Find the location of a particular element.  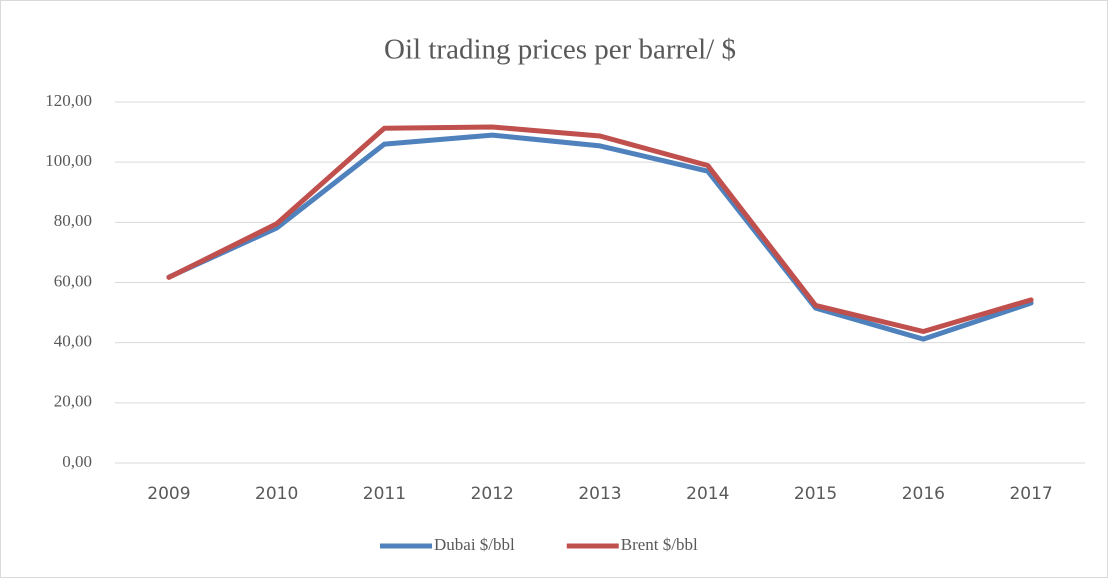

y-tick-label: 80,00 is located at coordinates (73, 220).